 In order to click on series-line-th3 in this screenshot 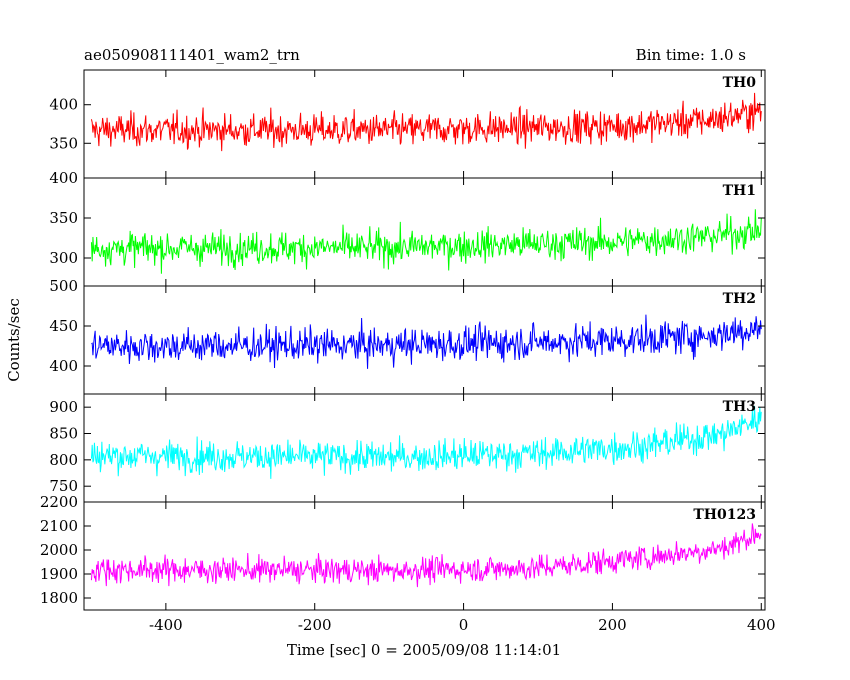, I will do `click(426, 442)`.